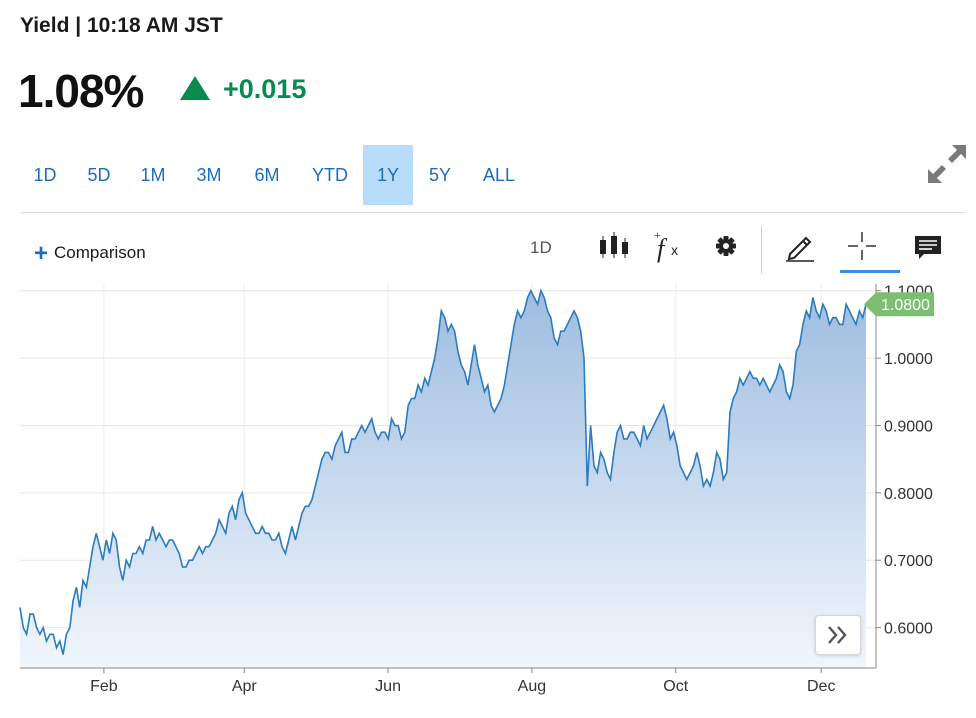 The height and width of the screenshot is (718, 976). What do you see at coordinates (670, 246) in the screenshot?
I see `function-icon: + f x` at bounding box center [670, 246].